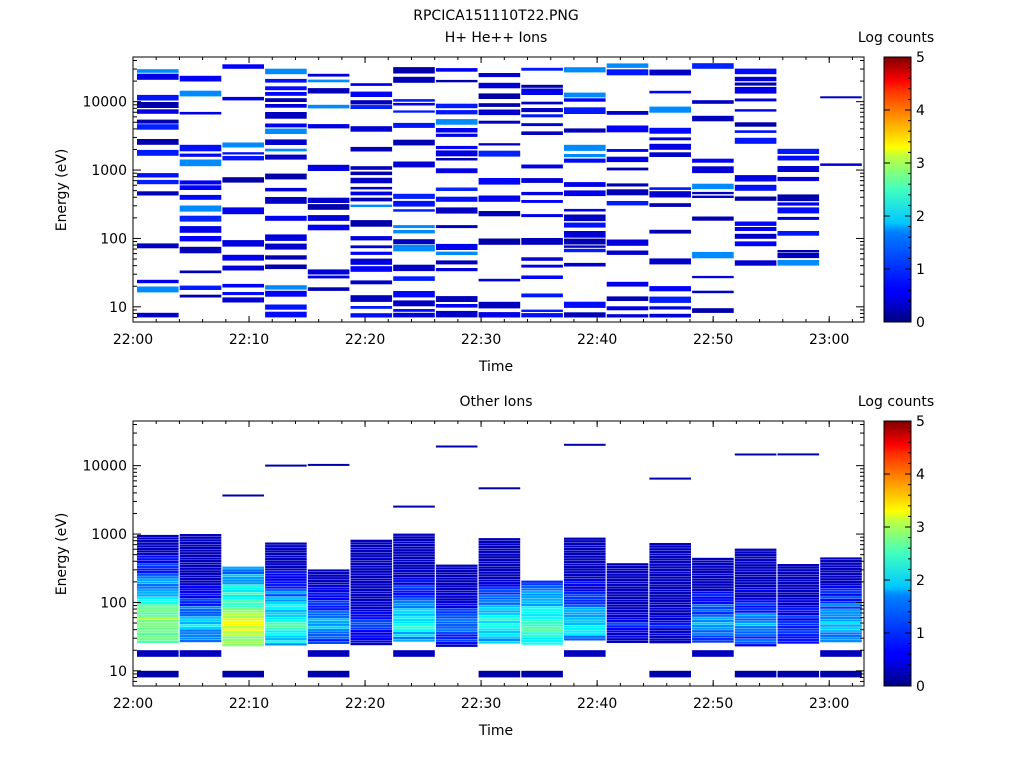  Describe the element at coordinates (896, 180) in the screenshot. I see `colorbar: Log counts 0 1 2 3 4 5` at that location.